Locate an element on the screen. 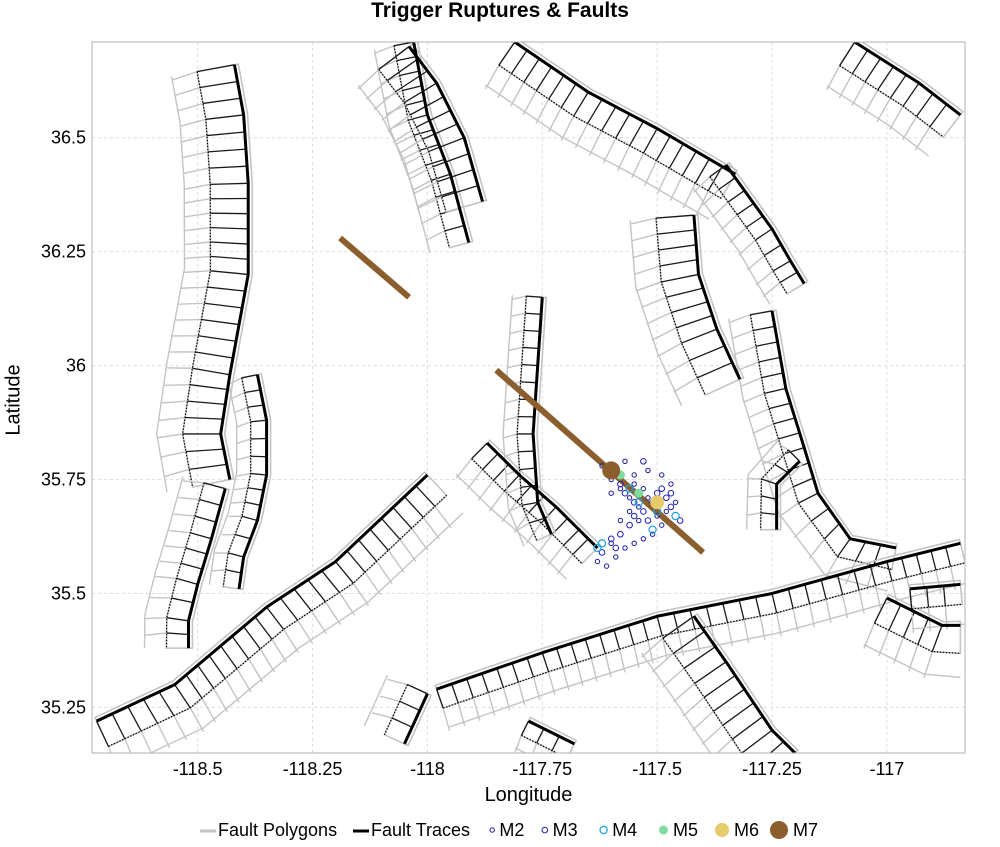  x-tick-label: -118 is located at coordinates (427, 769).